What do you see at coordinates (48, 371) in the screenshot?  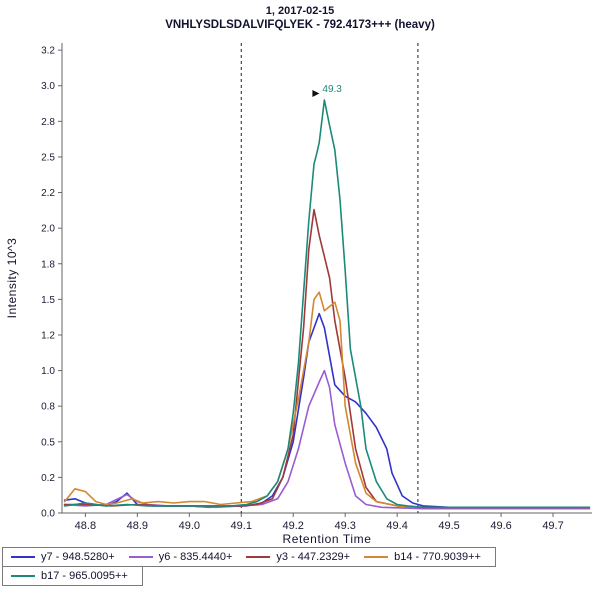 I see `y-tick-label: 1.0` at bounding box center [48, 371].